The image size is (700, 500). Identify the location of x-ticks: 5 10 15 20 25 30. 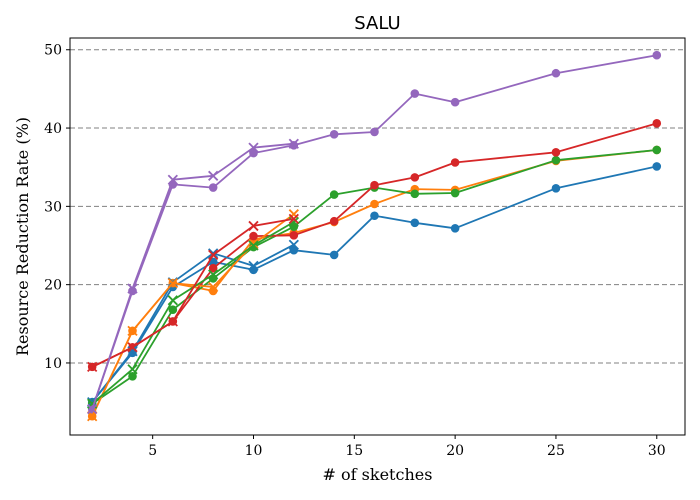
(407, 447).